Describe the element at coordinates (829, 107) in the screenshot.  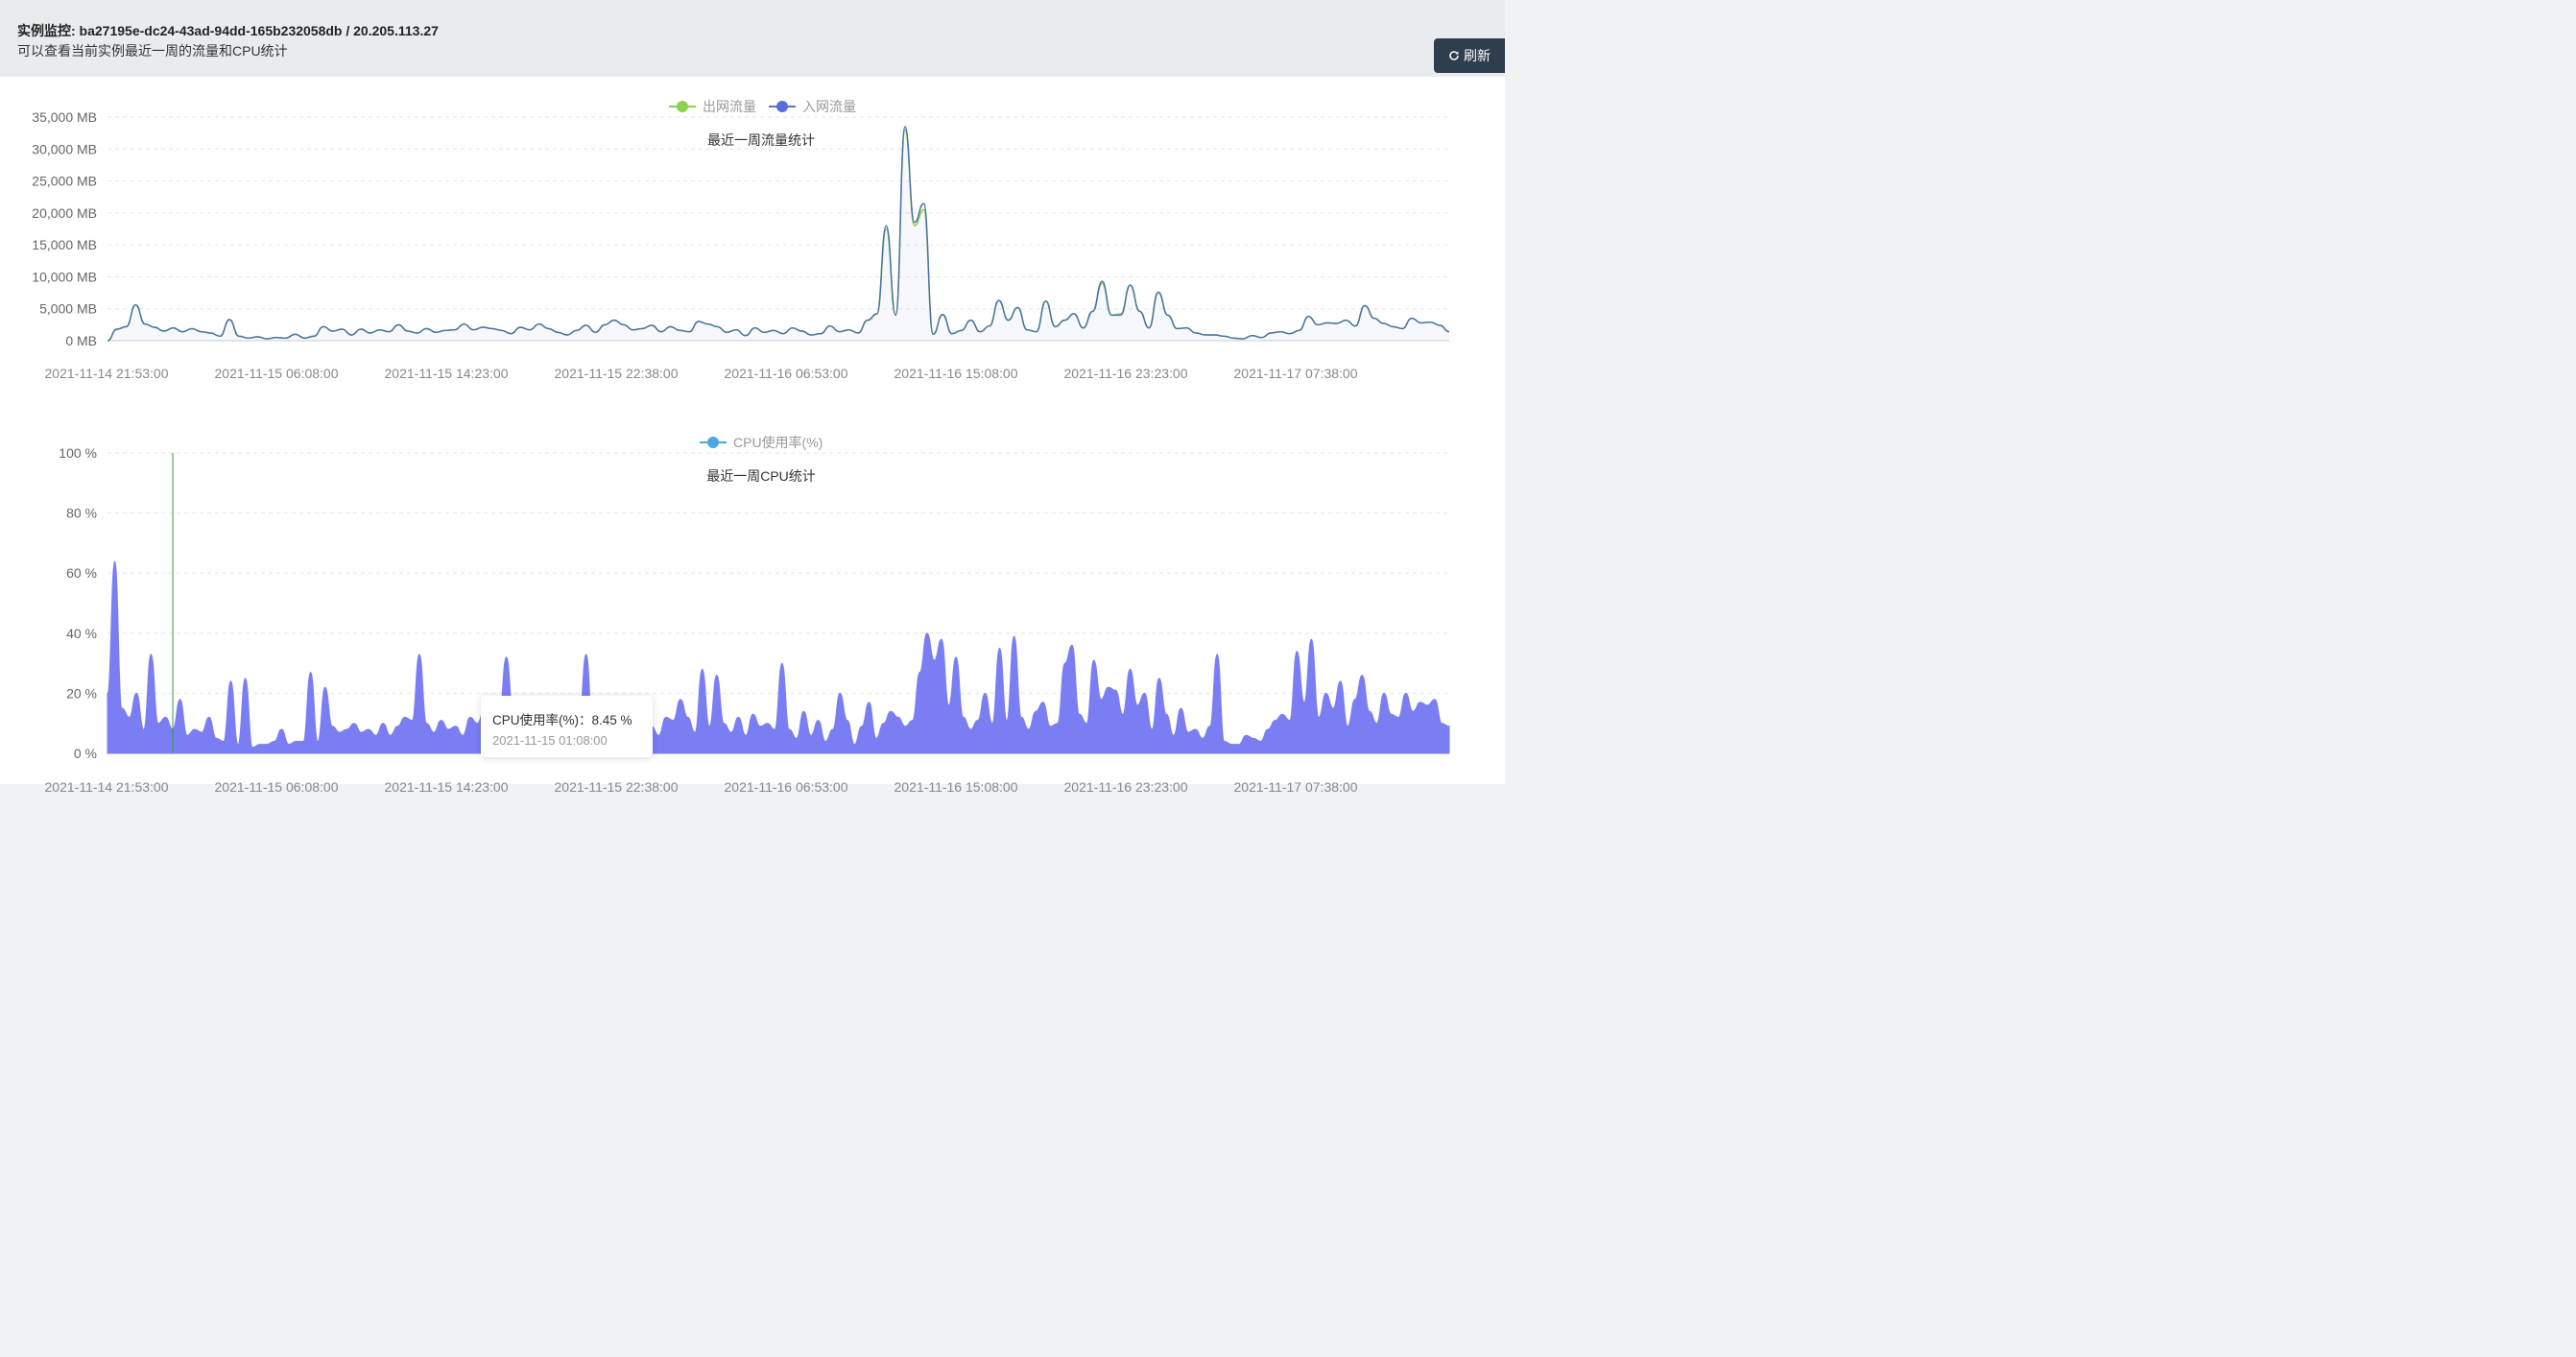
I see `legend-label: 入网流量` at that location.